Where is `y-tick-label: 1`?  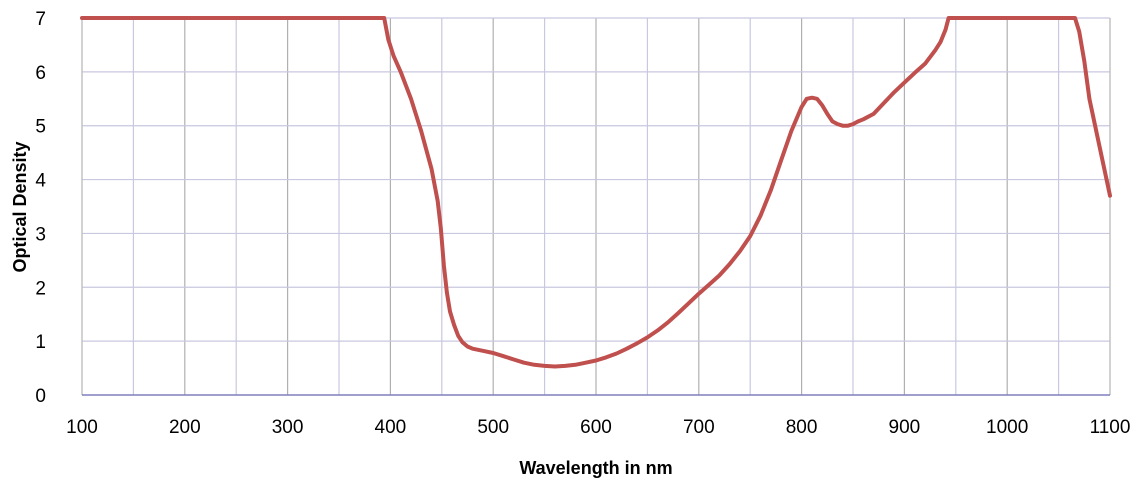
y-tick-label: 1 is located at coordinates (40, 342).